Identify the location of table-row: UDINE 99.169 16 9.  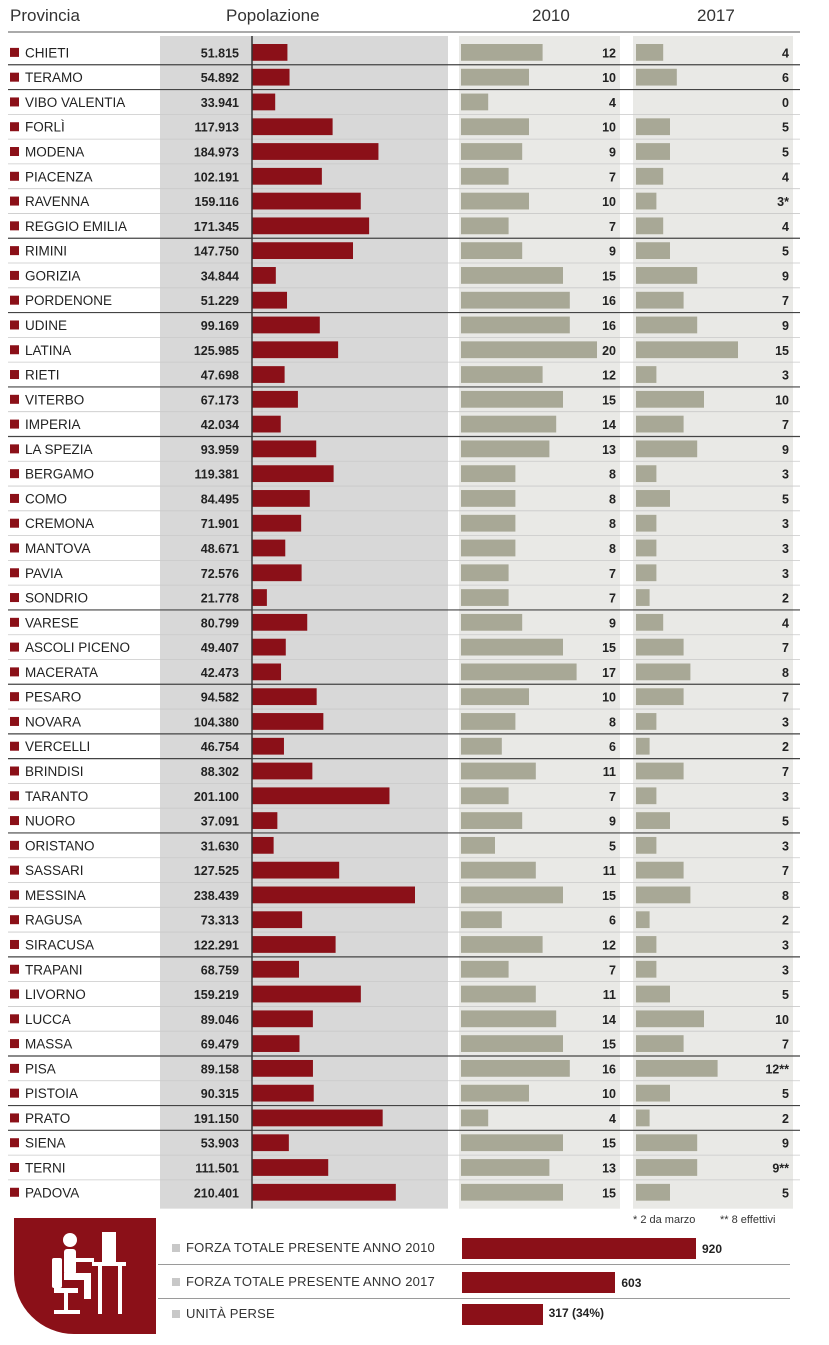
(399, 325).